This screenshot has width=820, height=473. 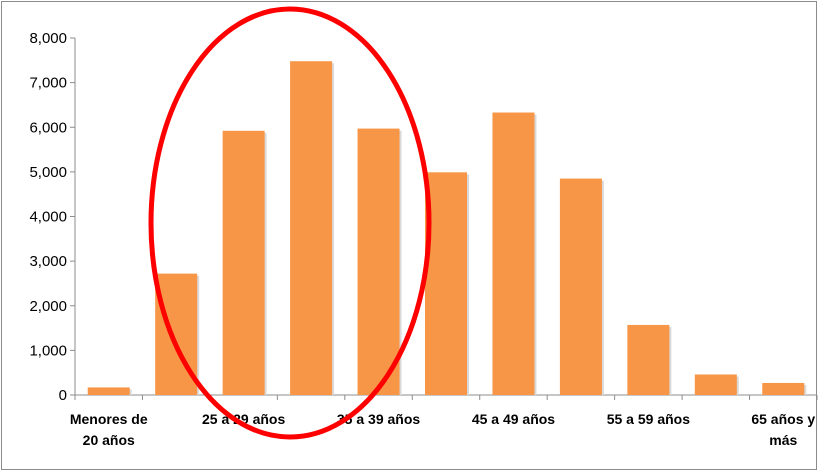 What do you see at coordinates (648, 419) in the screenshot?
I see `x-tick-label: 55 a 59 años` at bounding box center [648, 419].